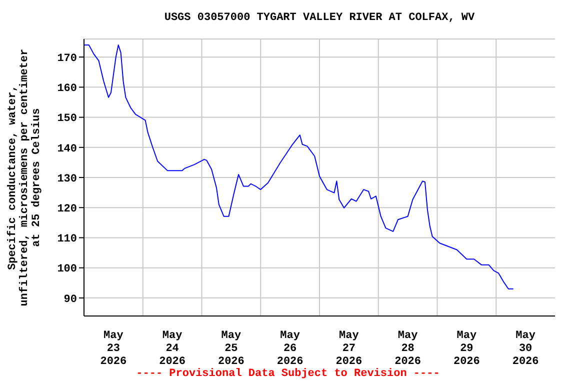 This screenshot has height=384, width=576. Describe the element at coordinates (172, 349) in the screenshot. I see `x-tick-label: May 24 2026` at that location.